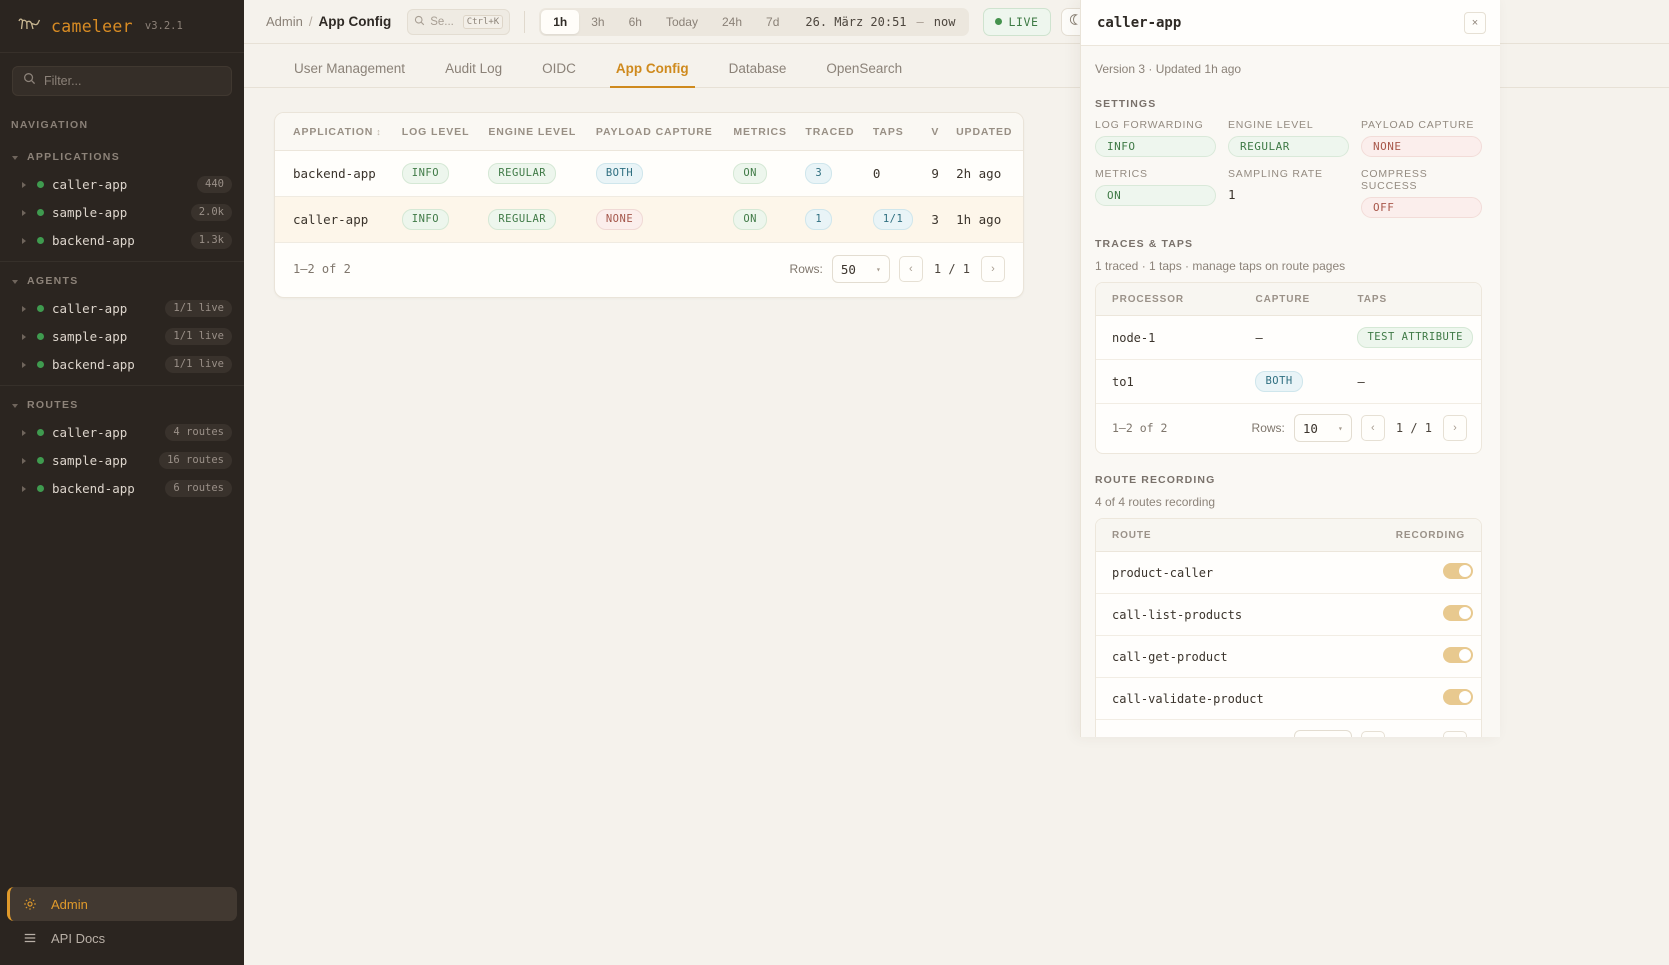  What do you see at coordinates (350, 68) in the screenshot?
I see `tab-user-management: User Management` at bounding box center [350, 68].